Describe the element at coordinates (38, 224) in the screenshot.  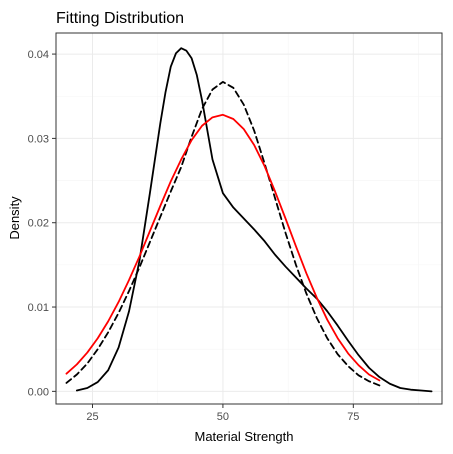
I see `y-tick-label-2: 0.02` at that location.